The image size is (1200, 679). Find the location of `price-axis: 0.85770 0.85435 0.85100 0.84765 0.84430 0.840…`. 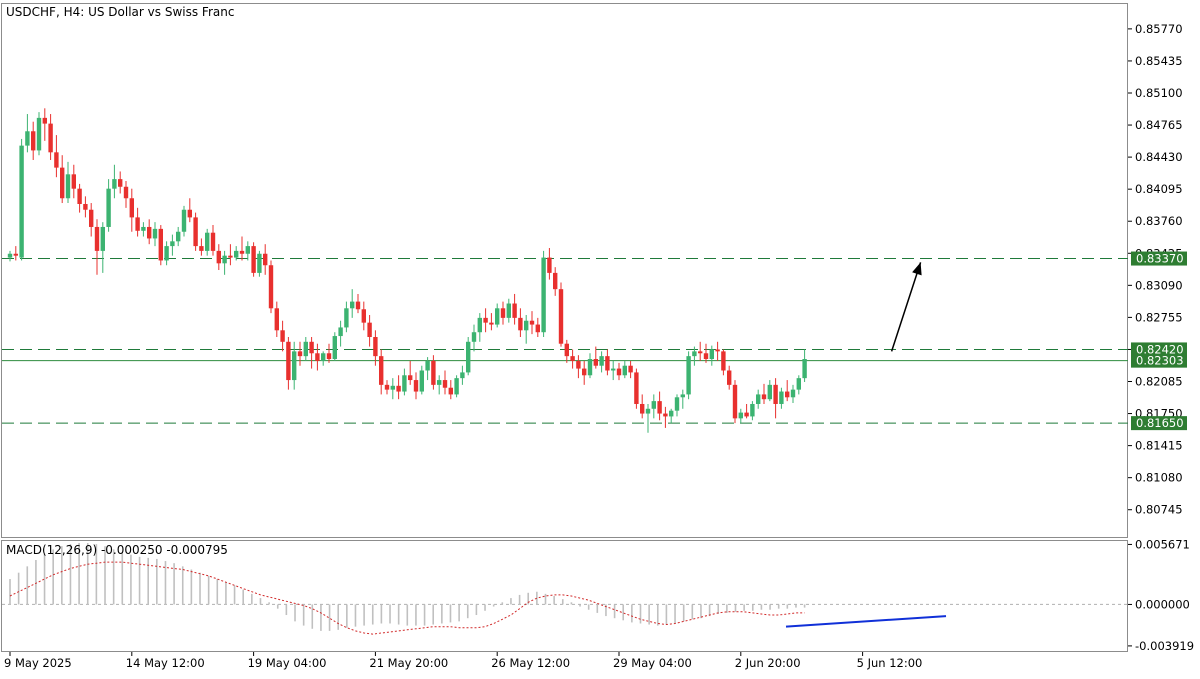

price-axis: 0.85770 0.85435 0.85100 0.84765 0.84430 0.840… is located at coordinates (1157, 269).